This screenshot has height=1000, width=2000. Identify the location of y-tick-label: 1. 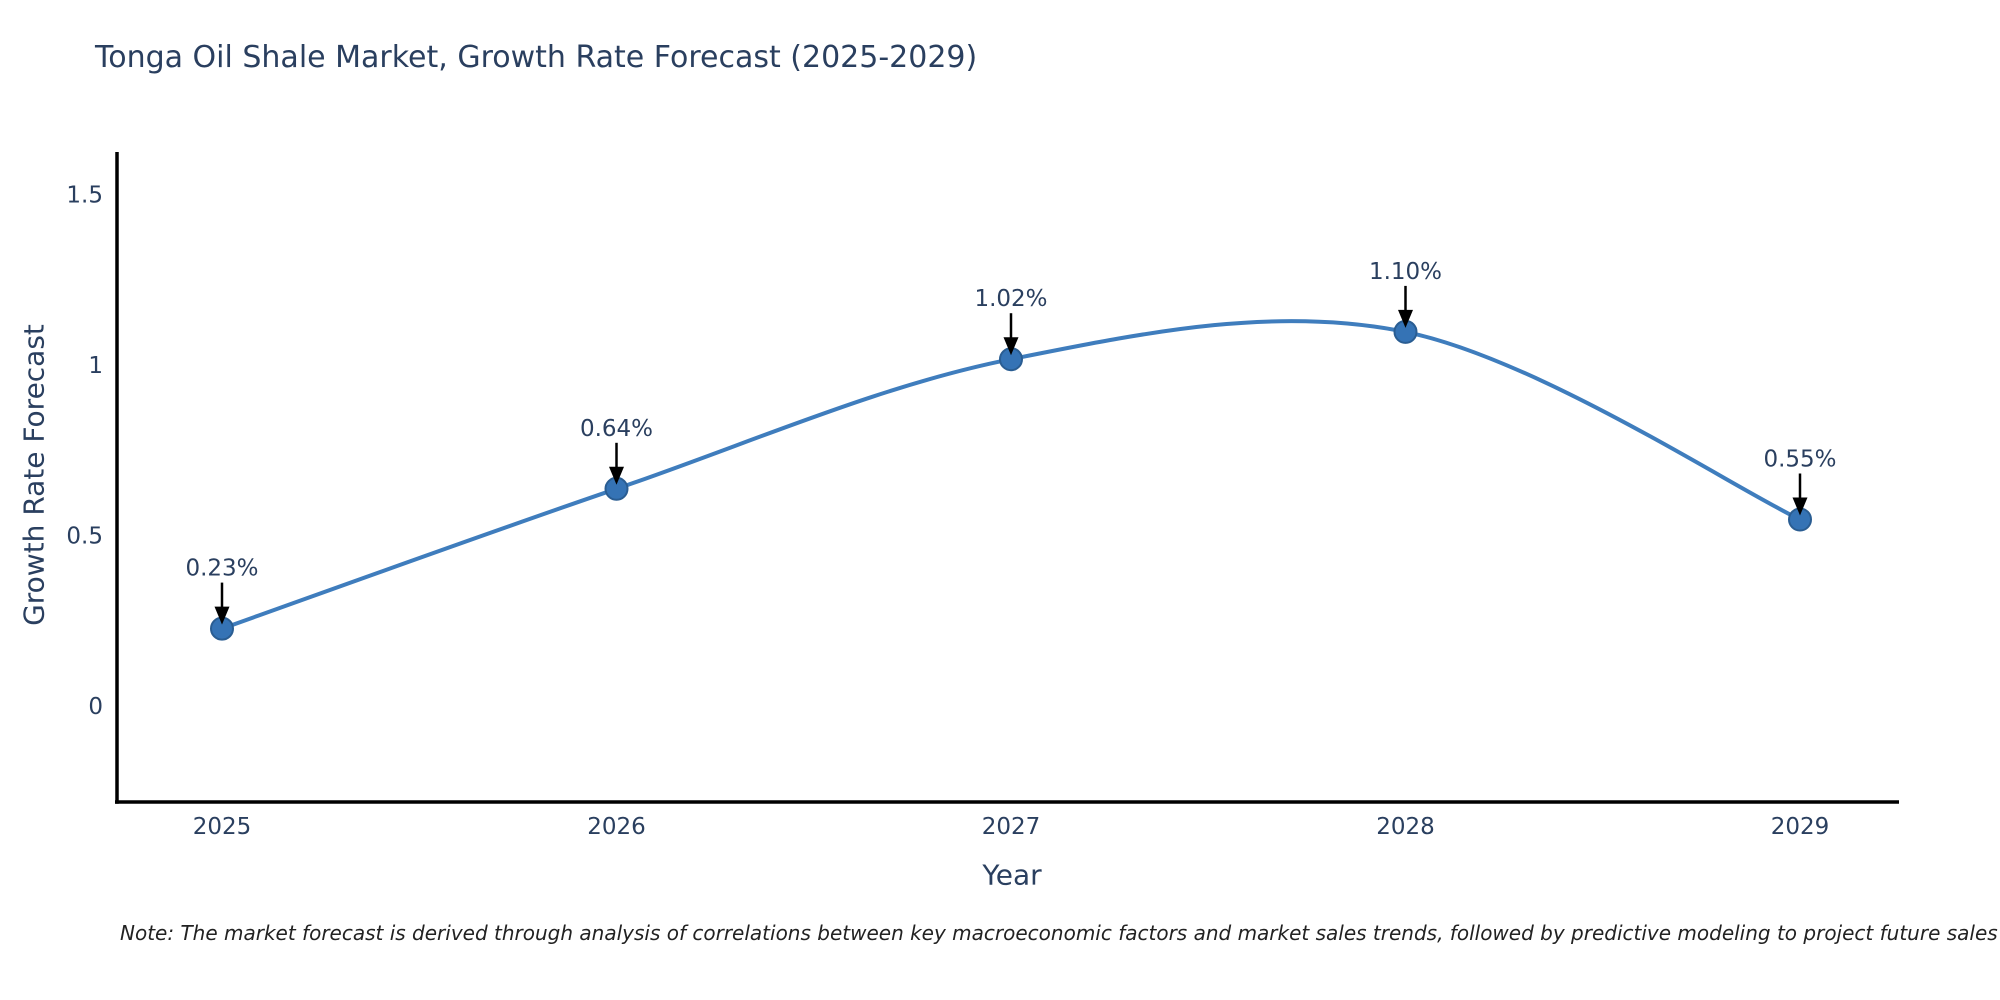
(95, 366).